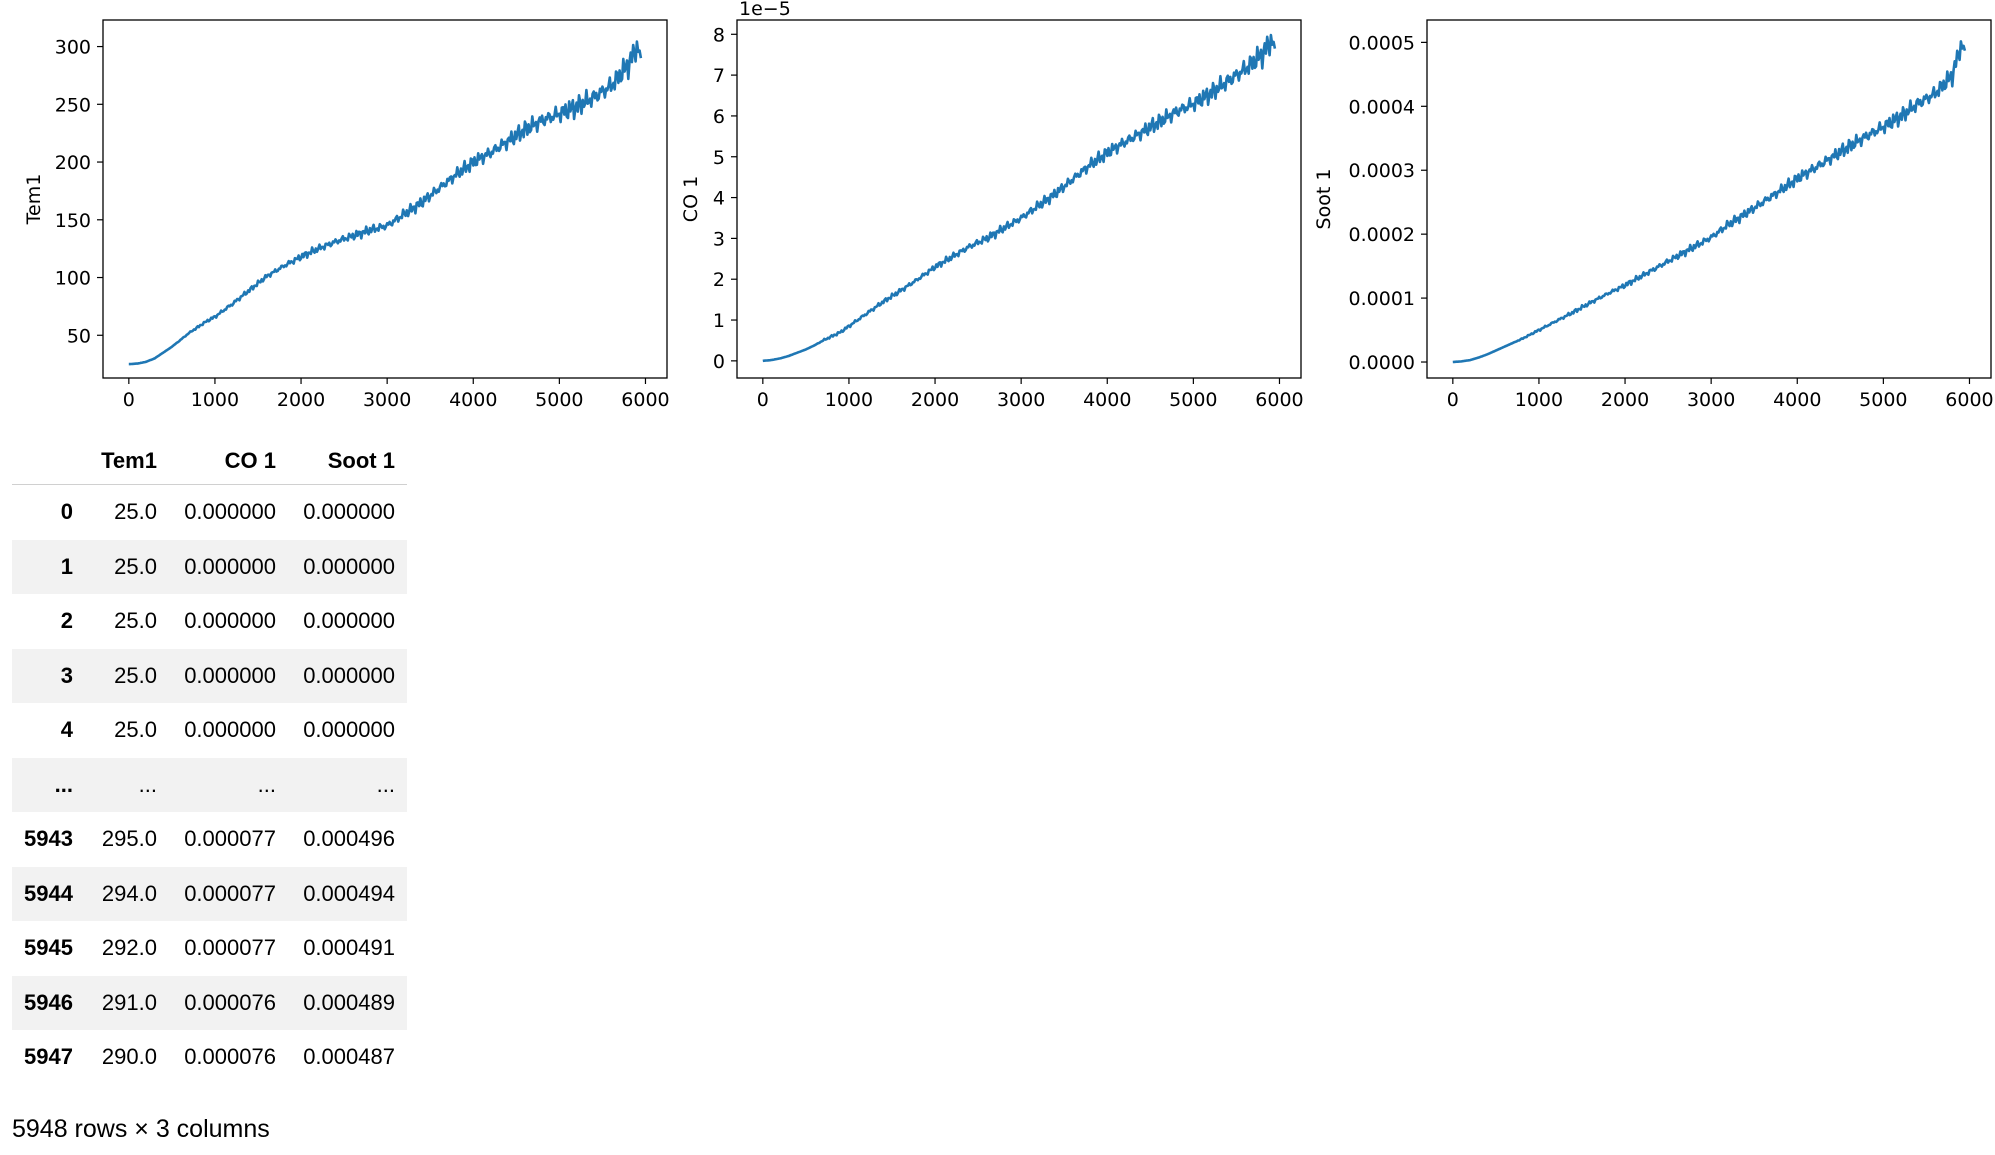 The height and width of the screenshot is (1155, 1995). I want to click on y-tick-label: 3, so click(719, 239).